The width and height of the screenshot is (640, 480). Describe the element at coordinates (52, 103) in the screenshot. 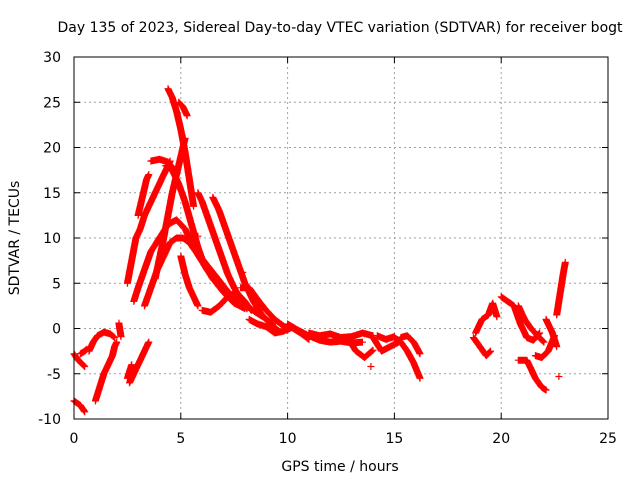

I see `y-tick-label: 25` at that location.